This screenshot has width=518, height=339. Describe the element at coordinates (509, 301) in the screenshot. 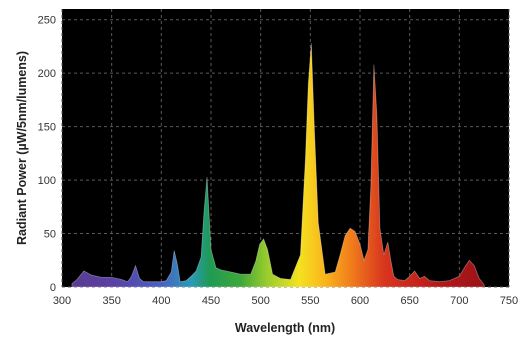

I see `x-tick-label: 750` at that location.